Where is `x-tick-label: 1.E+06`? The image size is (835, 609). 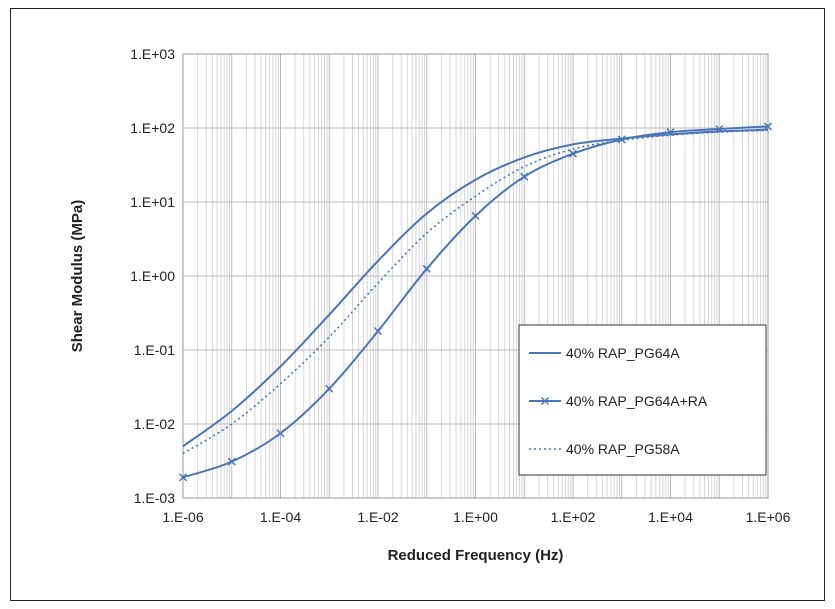 x-tick-label: 1.E+06 is located at coordinates (768, 517).